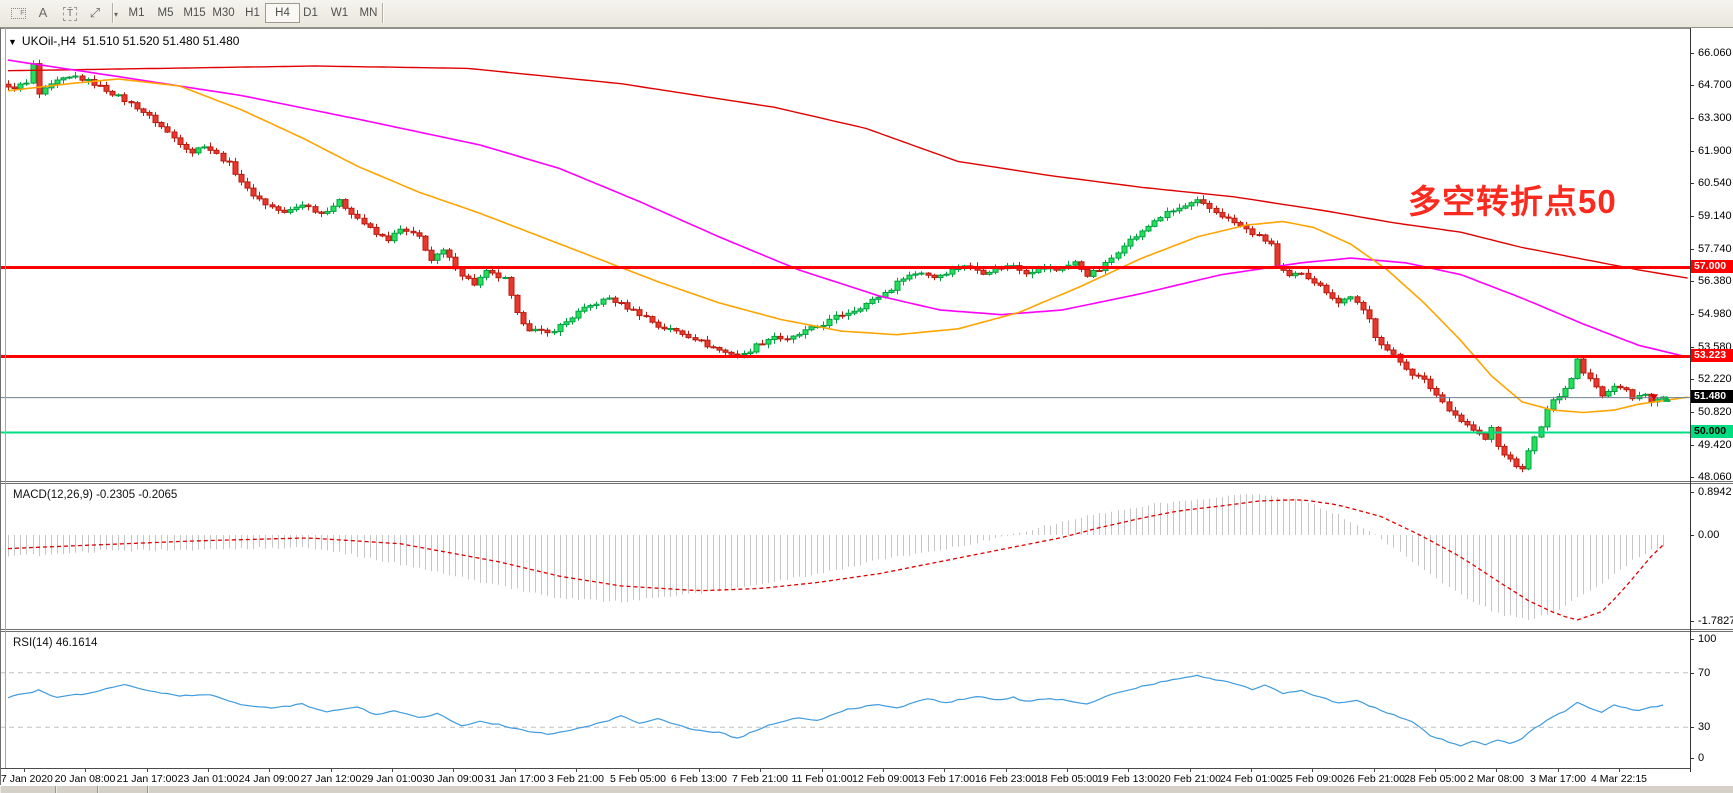 The image size is (1733, 793). Describe the element at coordinates (252, 13) in the screenshot. I see `timeframe-button-H1: H1` at that location.